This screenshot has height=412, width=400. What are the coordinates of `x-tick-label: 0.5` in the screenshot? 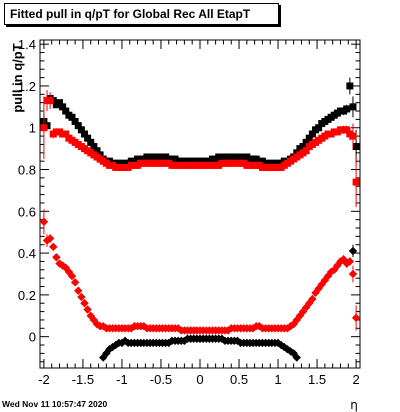 It's located at (239, 379).